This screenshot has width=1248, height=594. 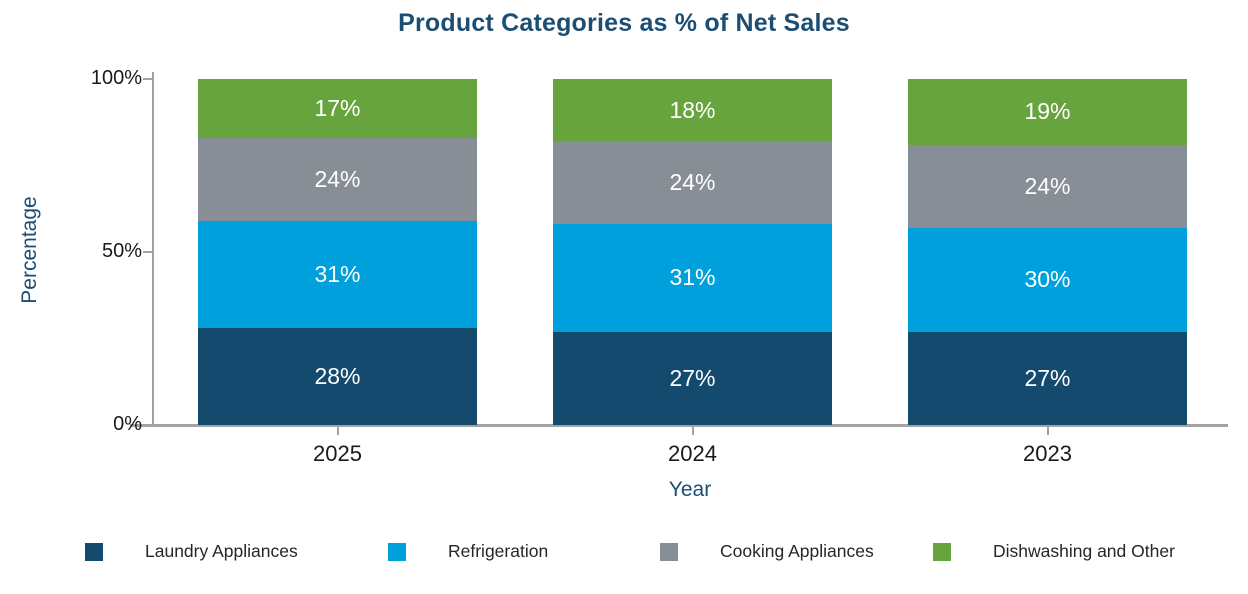 I want to click on bar-value-label: 19%, so click(x=1047, y=111).